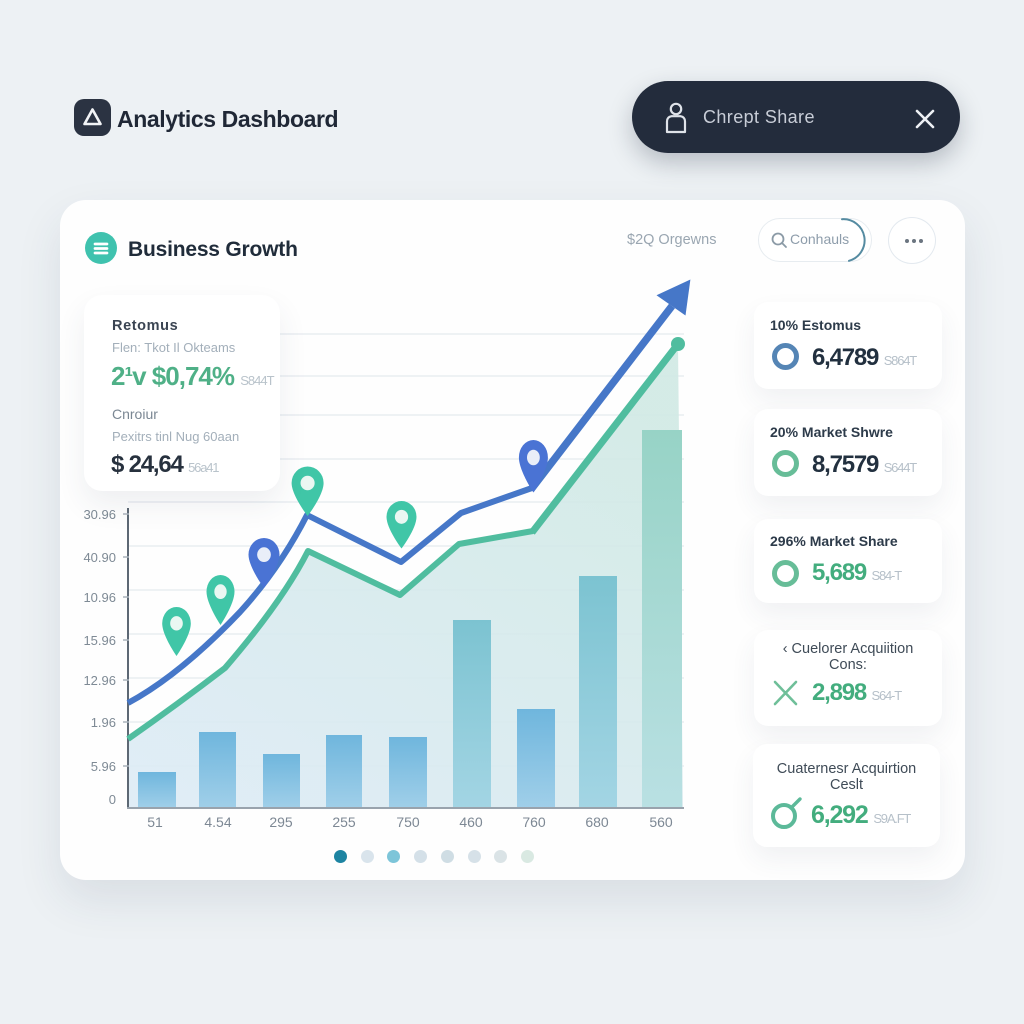  What do you see at coordinates (344, 822) in the screenshot?
I see `svg-text: 255` at bounding box center [344, 822].